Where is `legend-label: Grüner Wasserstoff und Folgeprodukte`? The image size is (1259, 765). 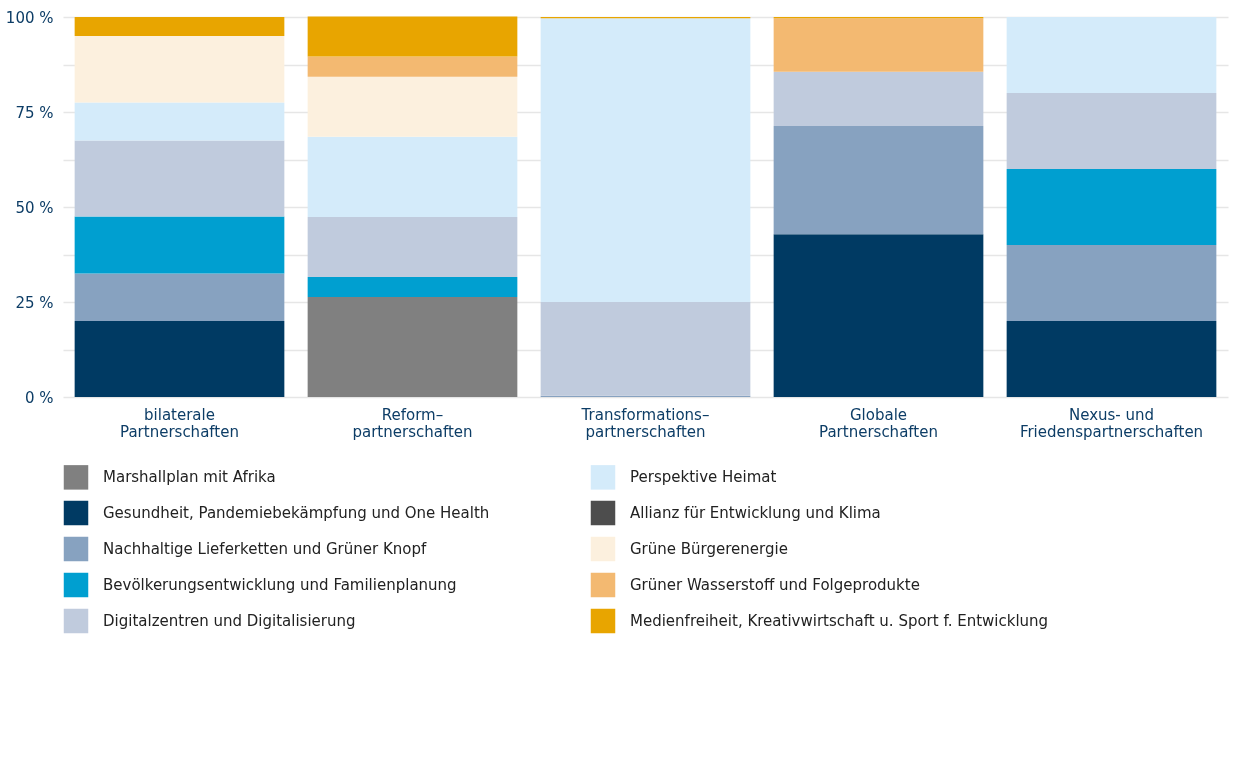 legend-label: Grüner Wasserstoff und Folgeprodukte is located at coordinates (775, 585).